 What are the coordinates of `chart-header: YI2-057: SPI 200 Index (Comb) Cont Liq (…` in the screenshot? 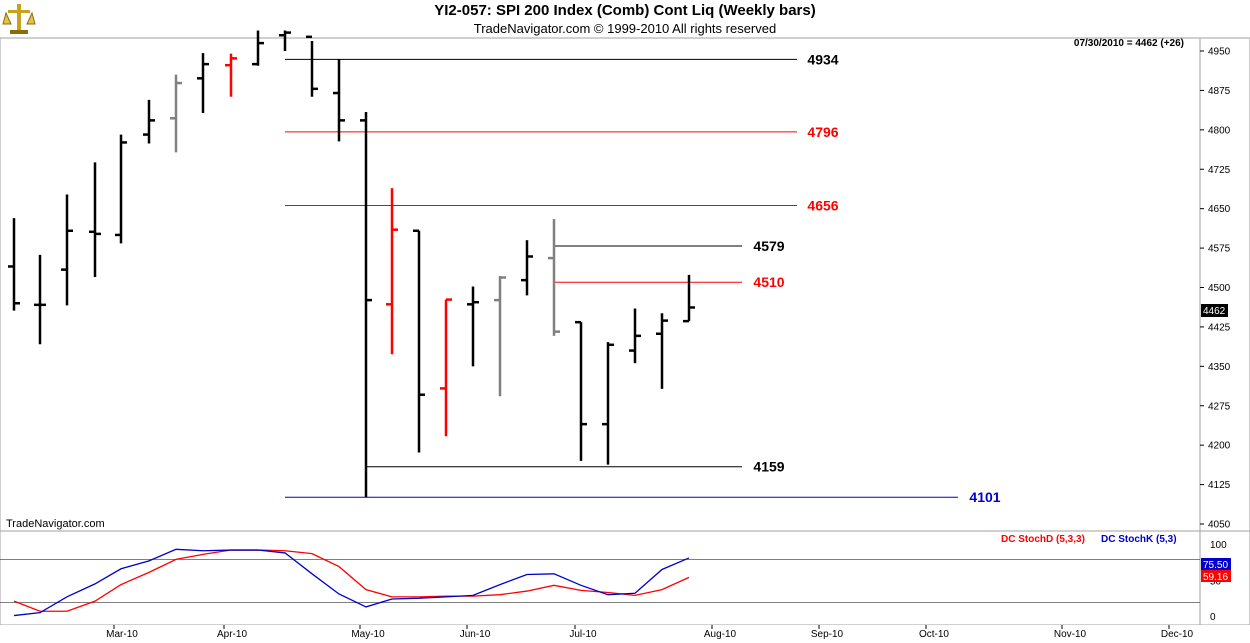 It's located at (625, 19).